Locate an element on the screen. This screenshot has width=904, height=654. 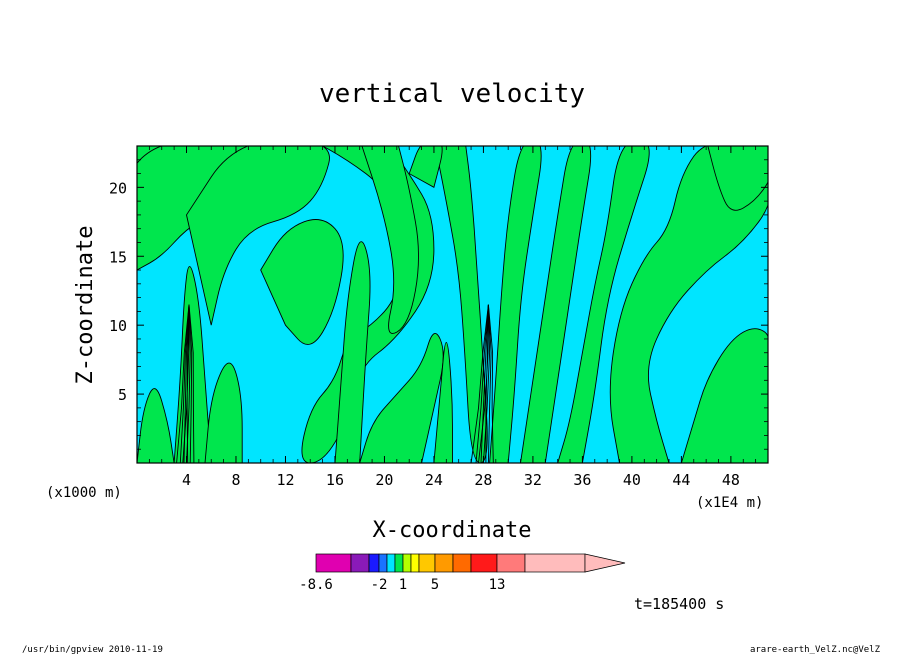
x-tick-label: 32 is located at coordinates (533, 480).